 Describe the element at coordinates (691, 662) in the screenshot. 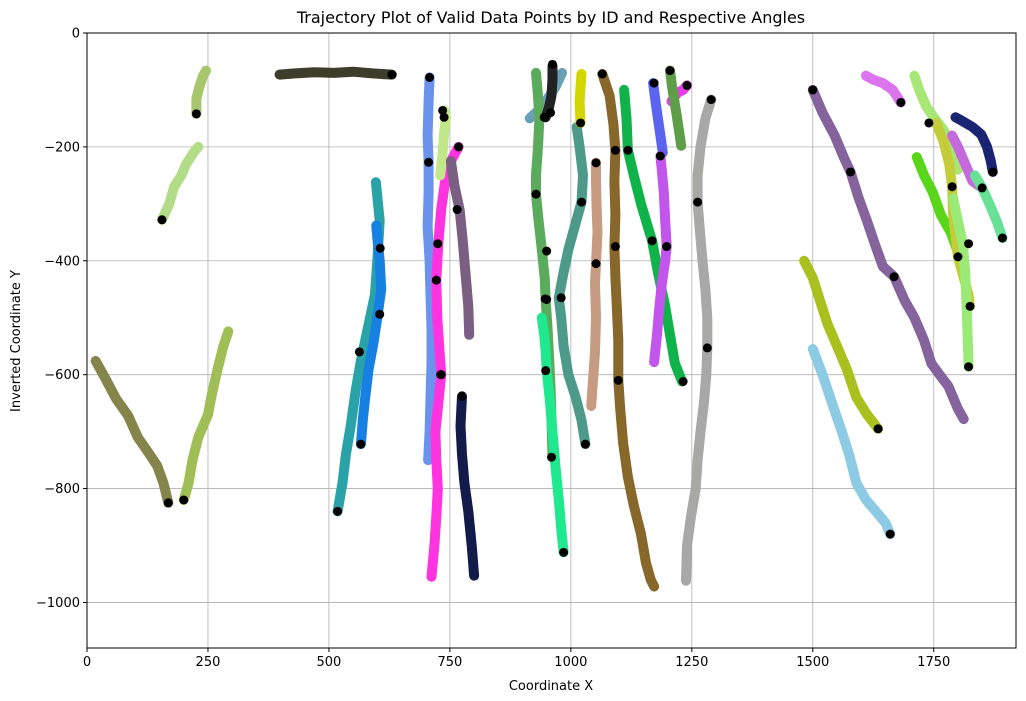

I see `x-tick-label: 1250` at that location.